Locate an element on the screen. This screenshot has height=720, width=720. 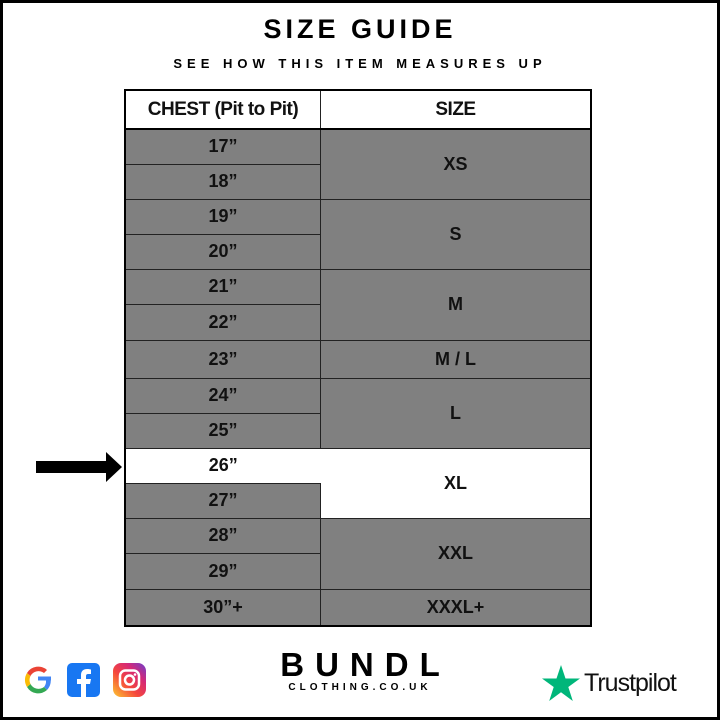
brand-name: BUNDL is located at coordinates (365, 664).